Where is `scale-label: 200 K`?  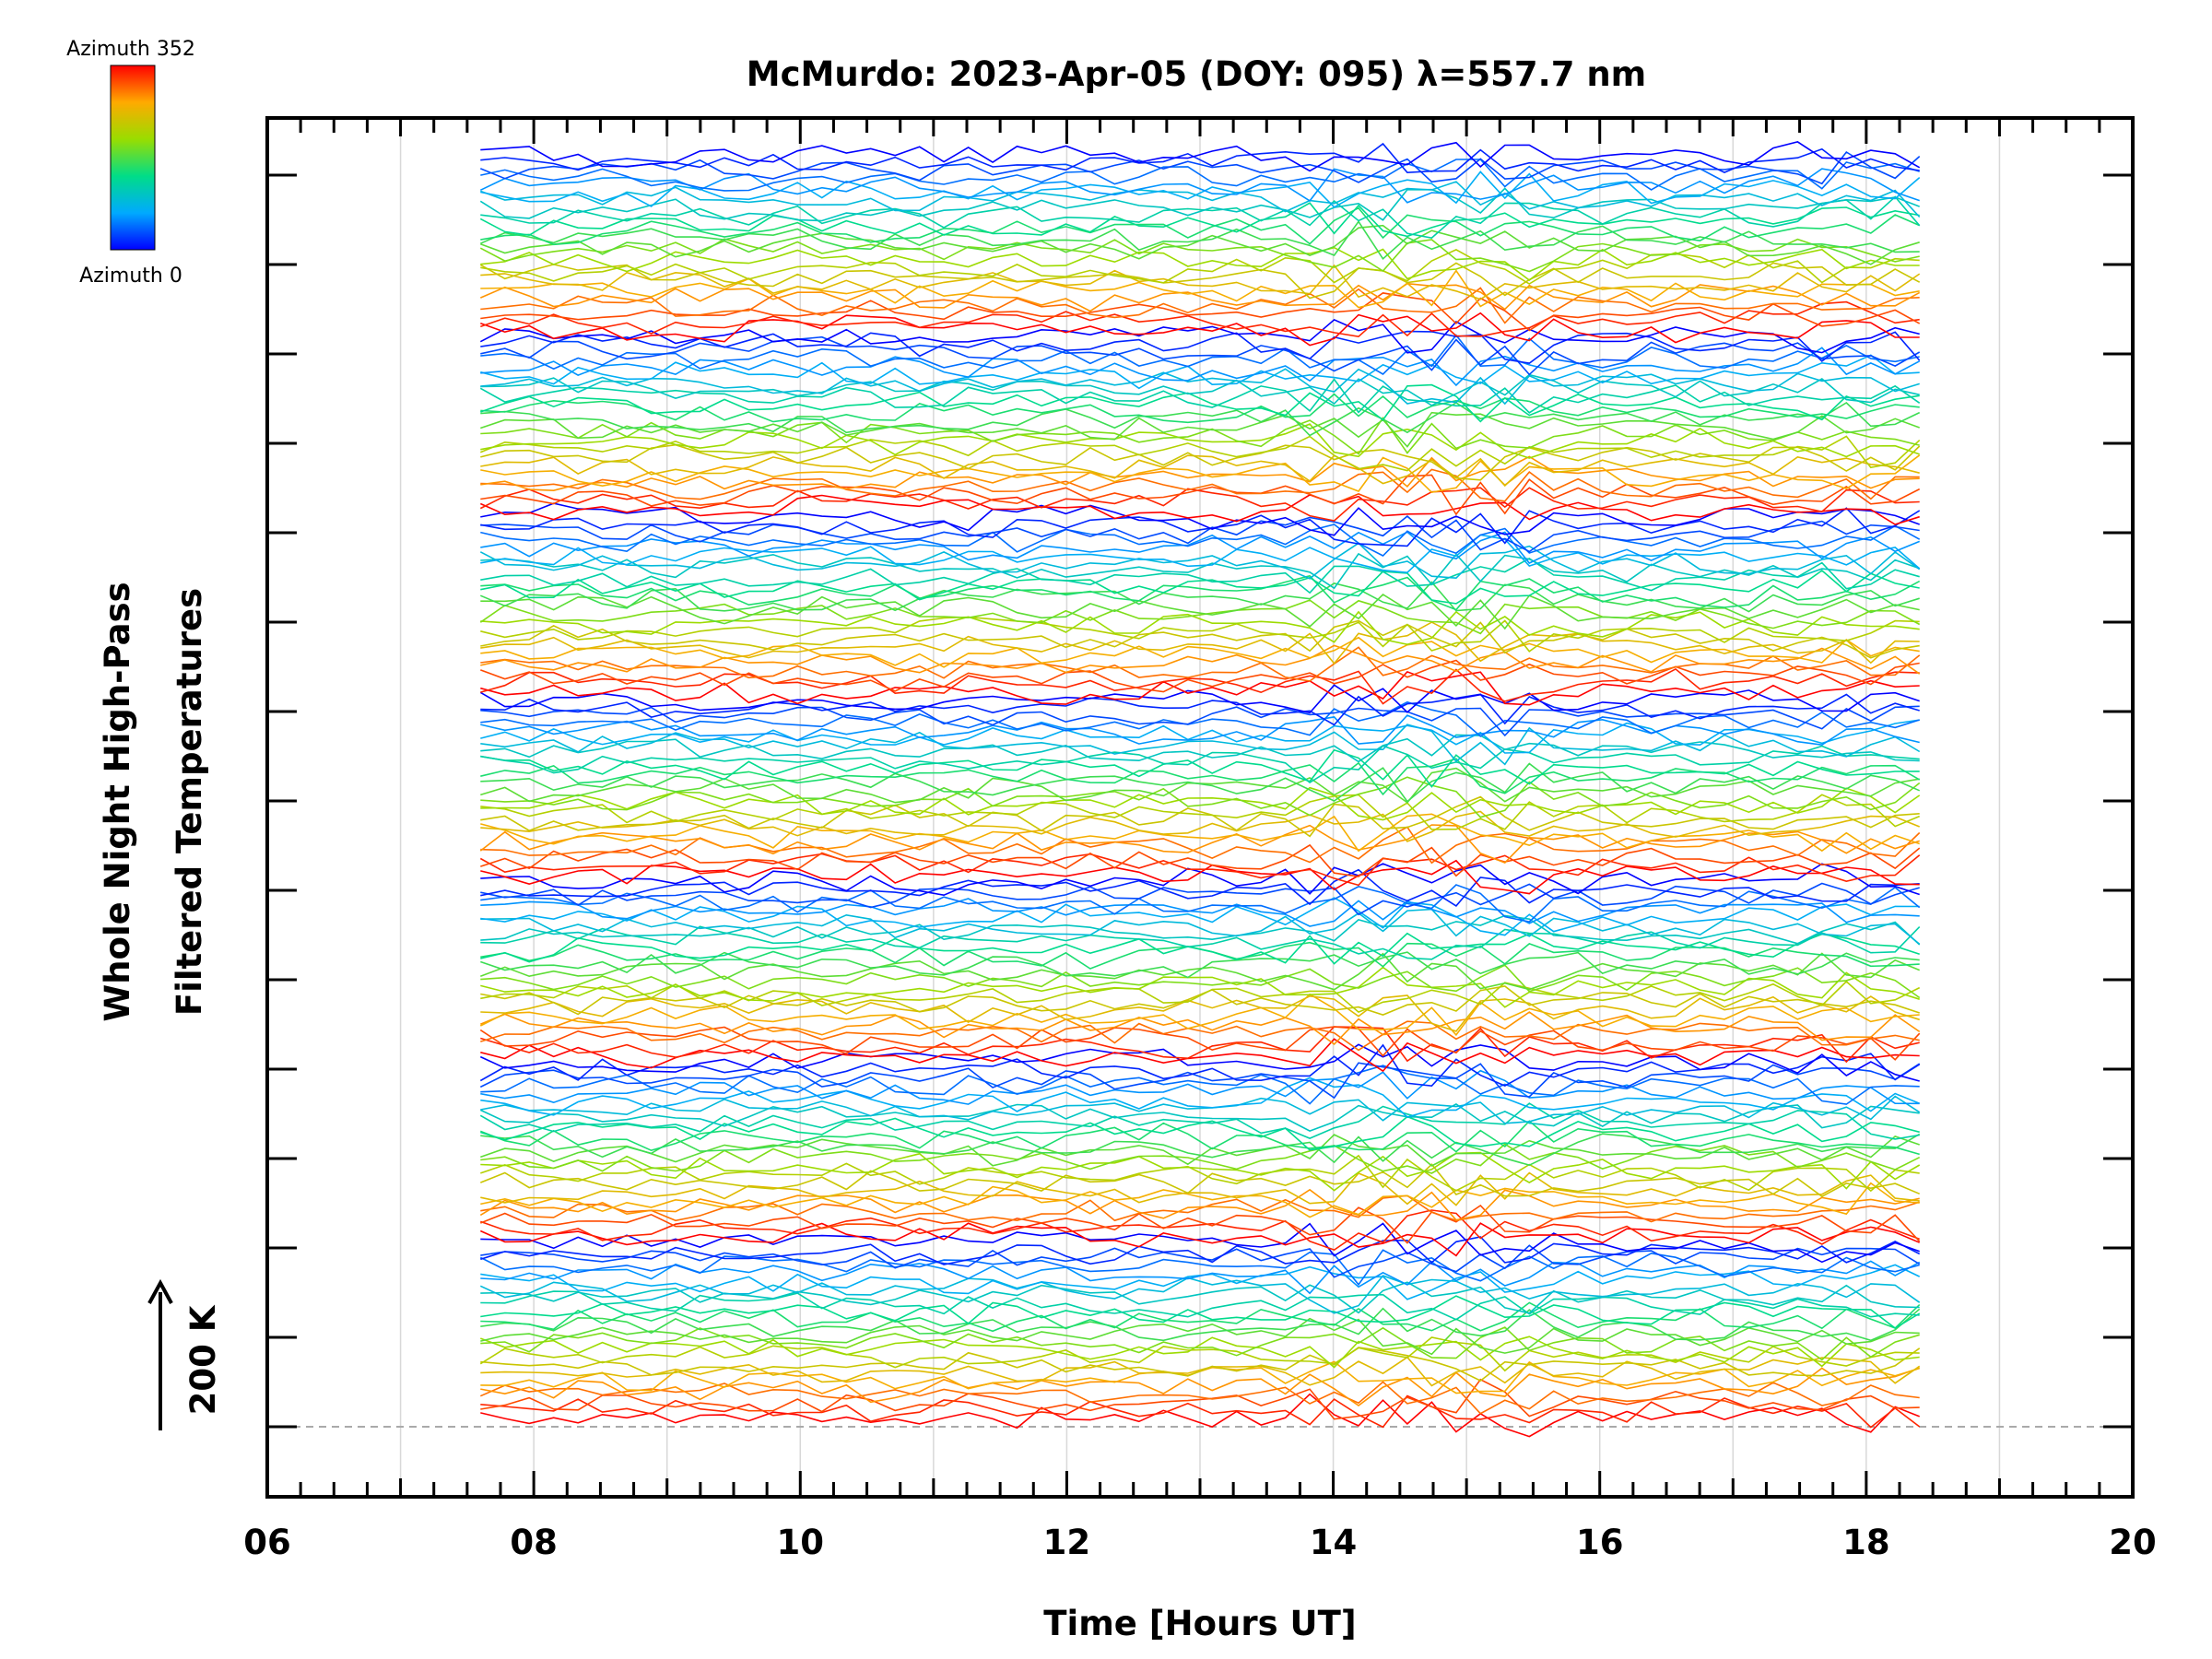 scale-label: 200 K is located at coordinates (203, 1359).